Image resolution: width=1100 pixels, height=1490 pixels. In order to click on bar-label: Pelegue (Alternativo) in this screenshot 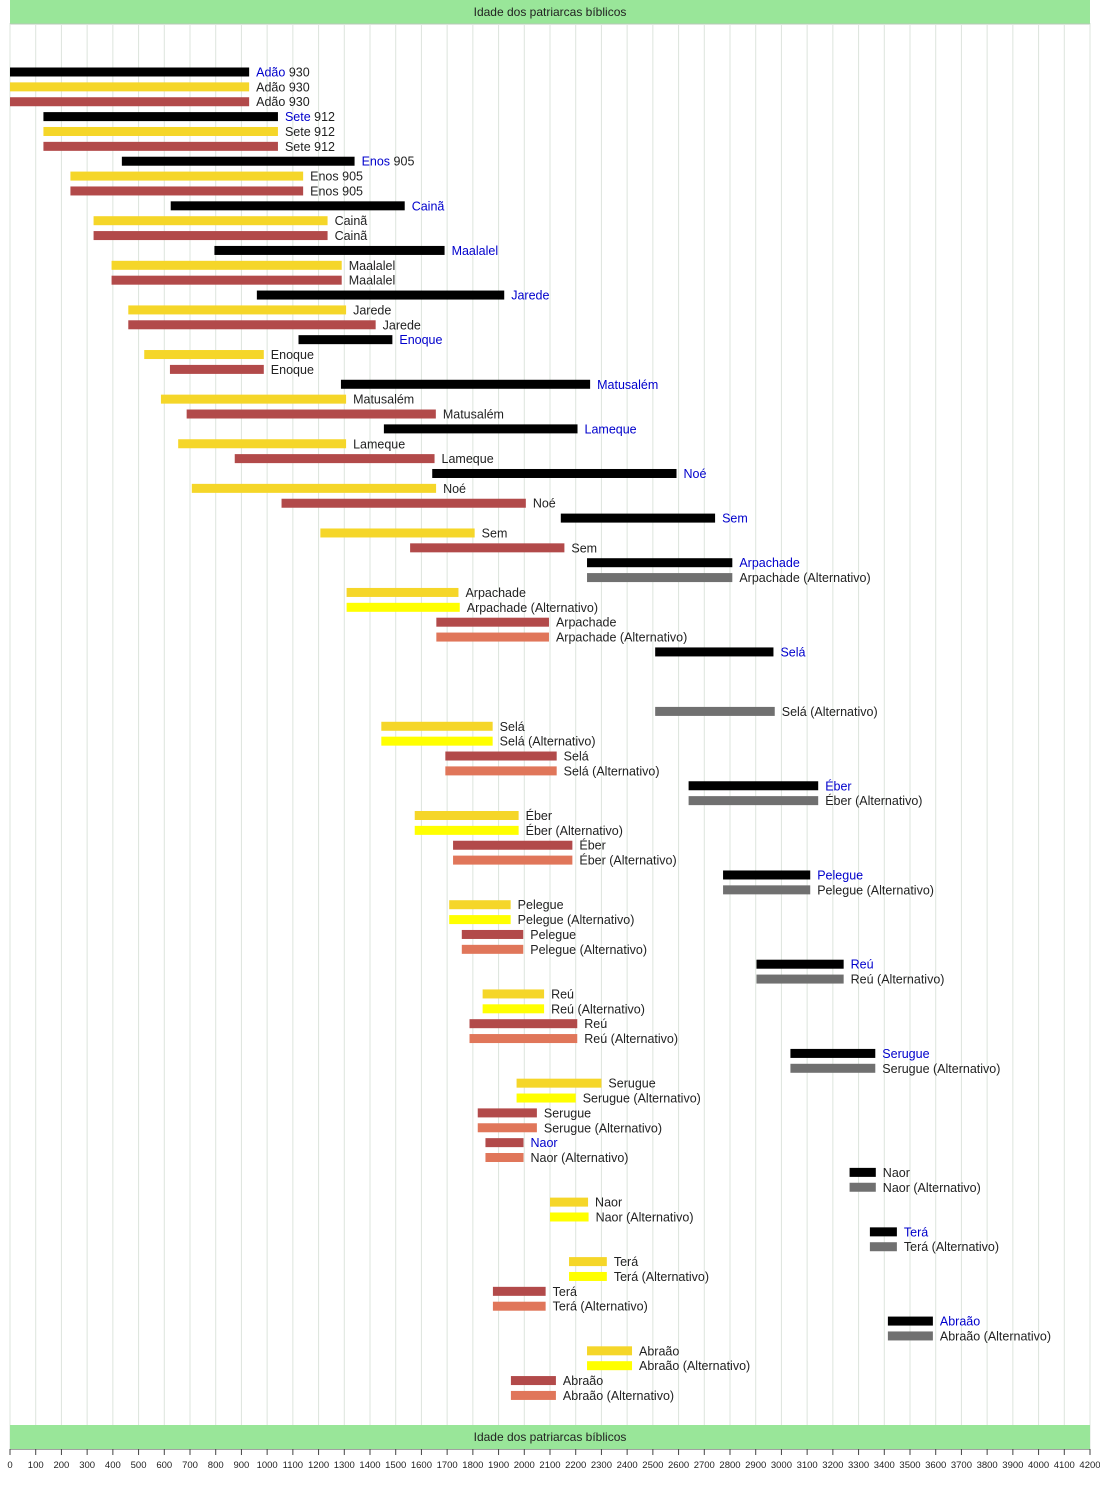, I will do `click(576, 920)`.